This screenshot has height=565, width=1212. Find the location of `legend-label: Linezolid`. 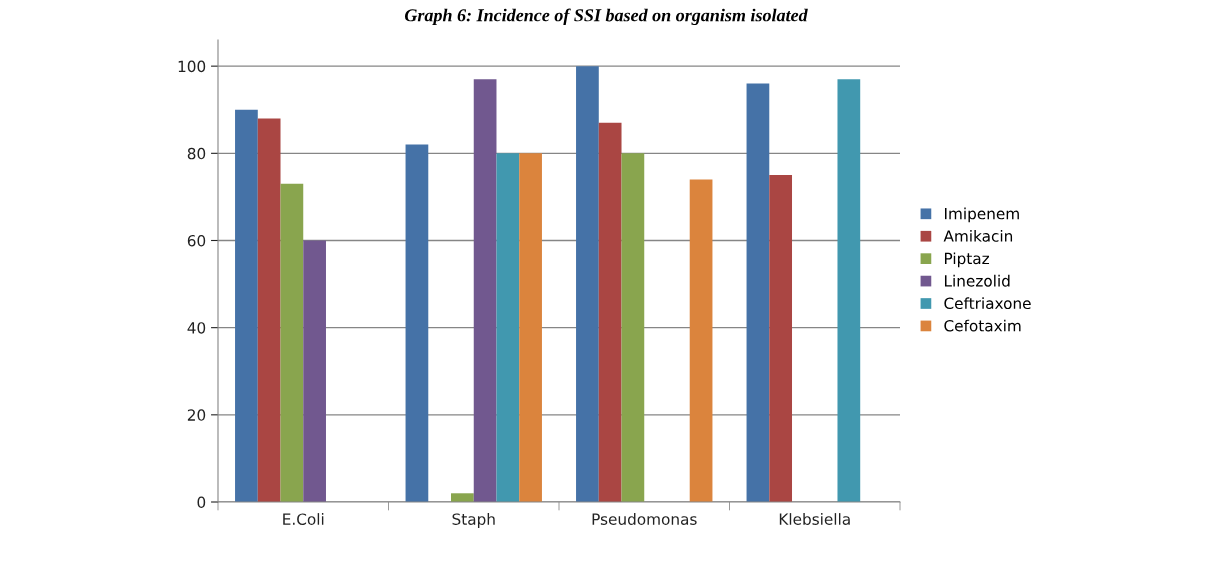

legend-label: Linezolid is located at coordinates (977, 280).